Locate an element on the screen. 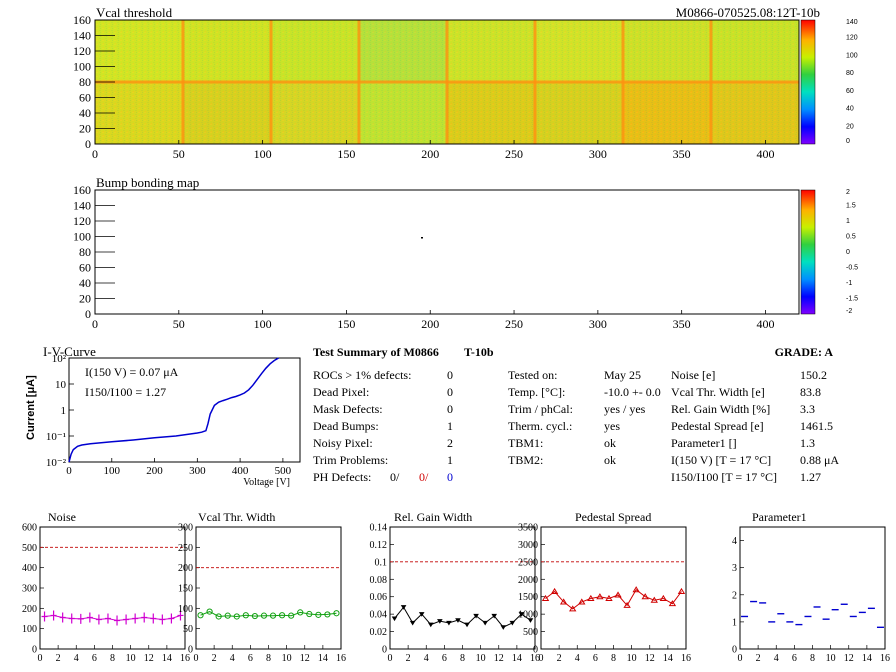 The width and height of the screenshot is (896, 672). x-tick-label: 250 is located at coordinates (514, 324).